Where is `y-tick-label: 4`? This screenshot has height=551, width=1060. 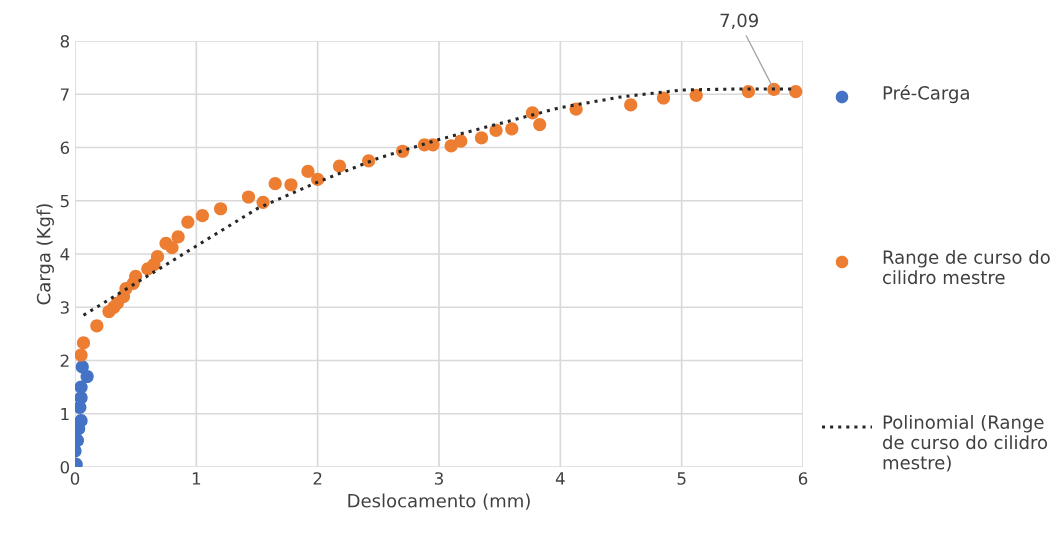
y-tick-label: 4 is located at coordinates (65, 254).